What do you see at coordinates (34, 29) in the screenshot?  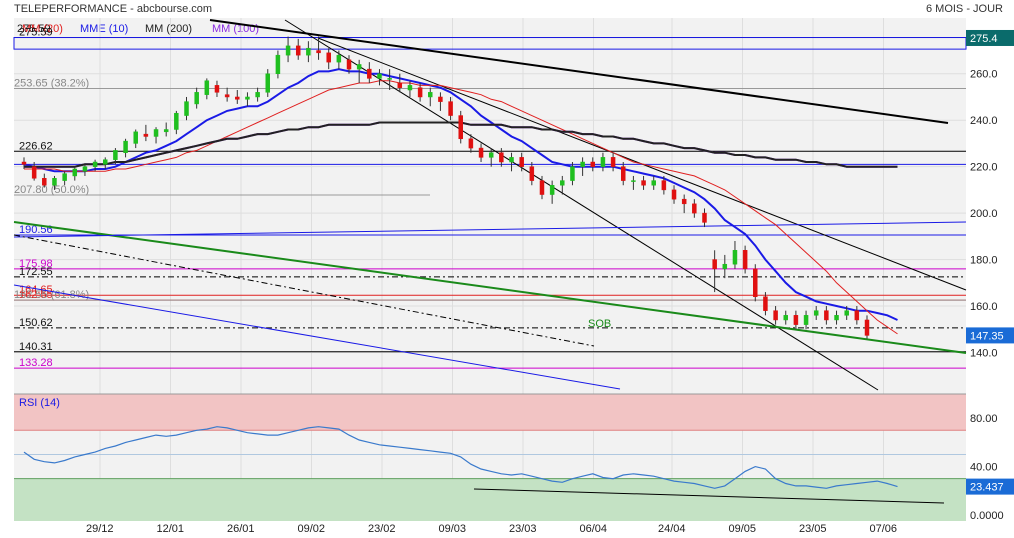 I see `legend-last-price: 275.59` at bounding box center [34, 29].